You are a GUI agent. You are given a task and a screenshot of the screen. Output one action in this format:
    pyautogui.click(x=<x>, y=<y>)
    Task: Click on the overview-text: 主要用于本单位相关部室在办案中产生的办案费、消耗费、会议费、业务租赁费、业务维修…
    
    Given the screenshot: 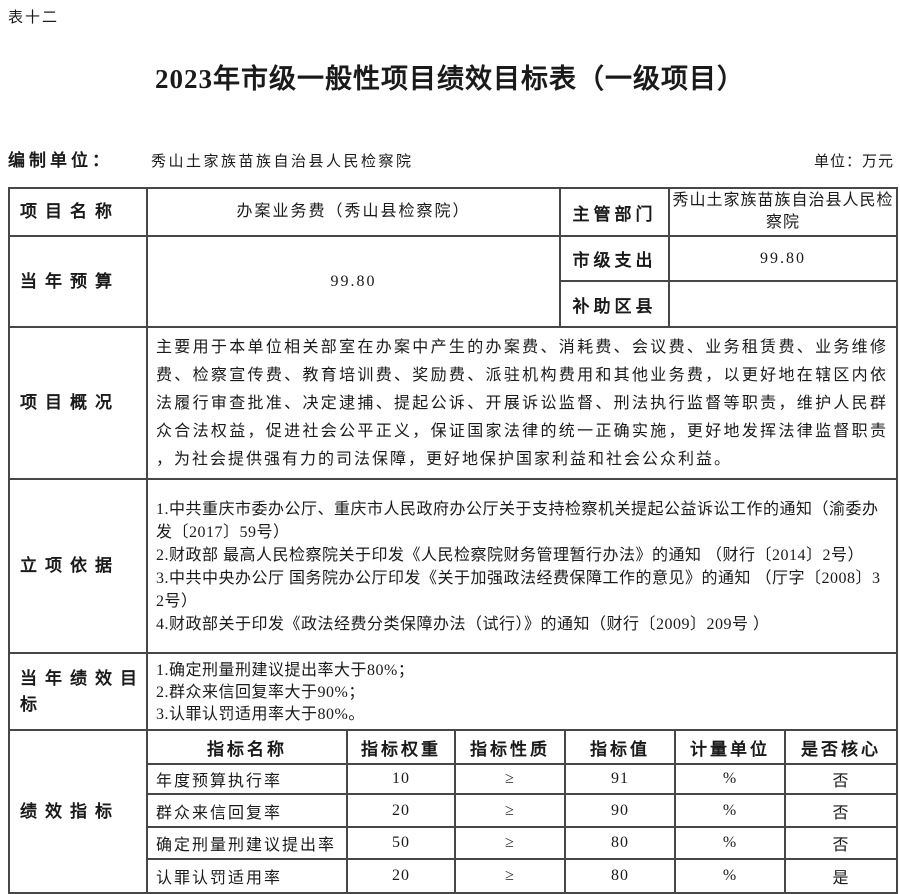 What is the action you would take?
    pyautogui.click(x=522, y=403)
    